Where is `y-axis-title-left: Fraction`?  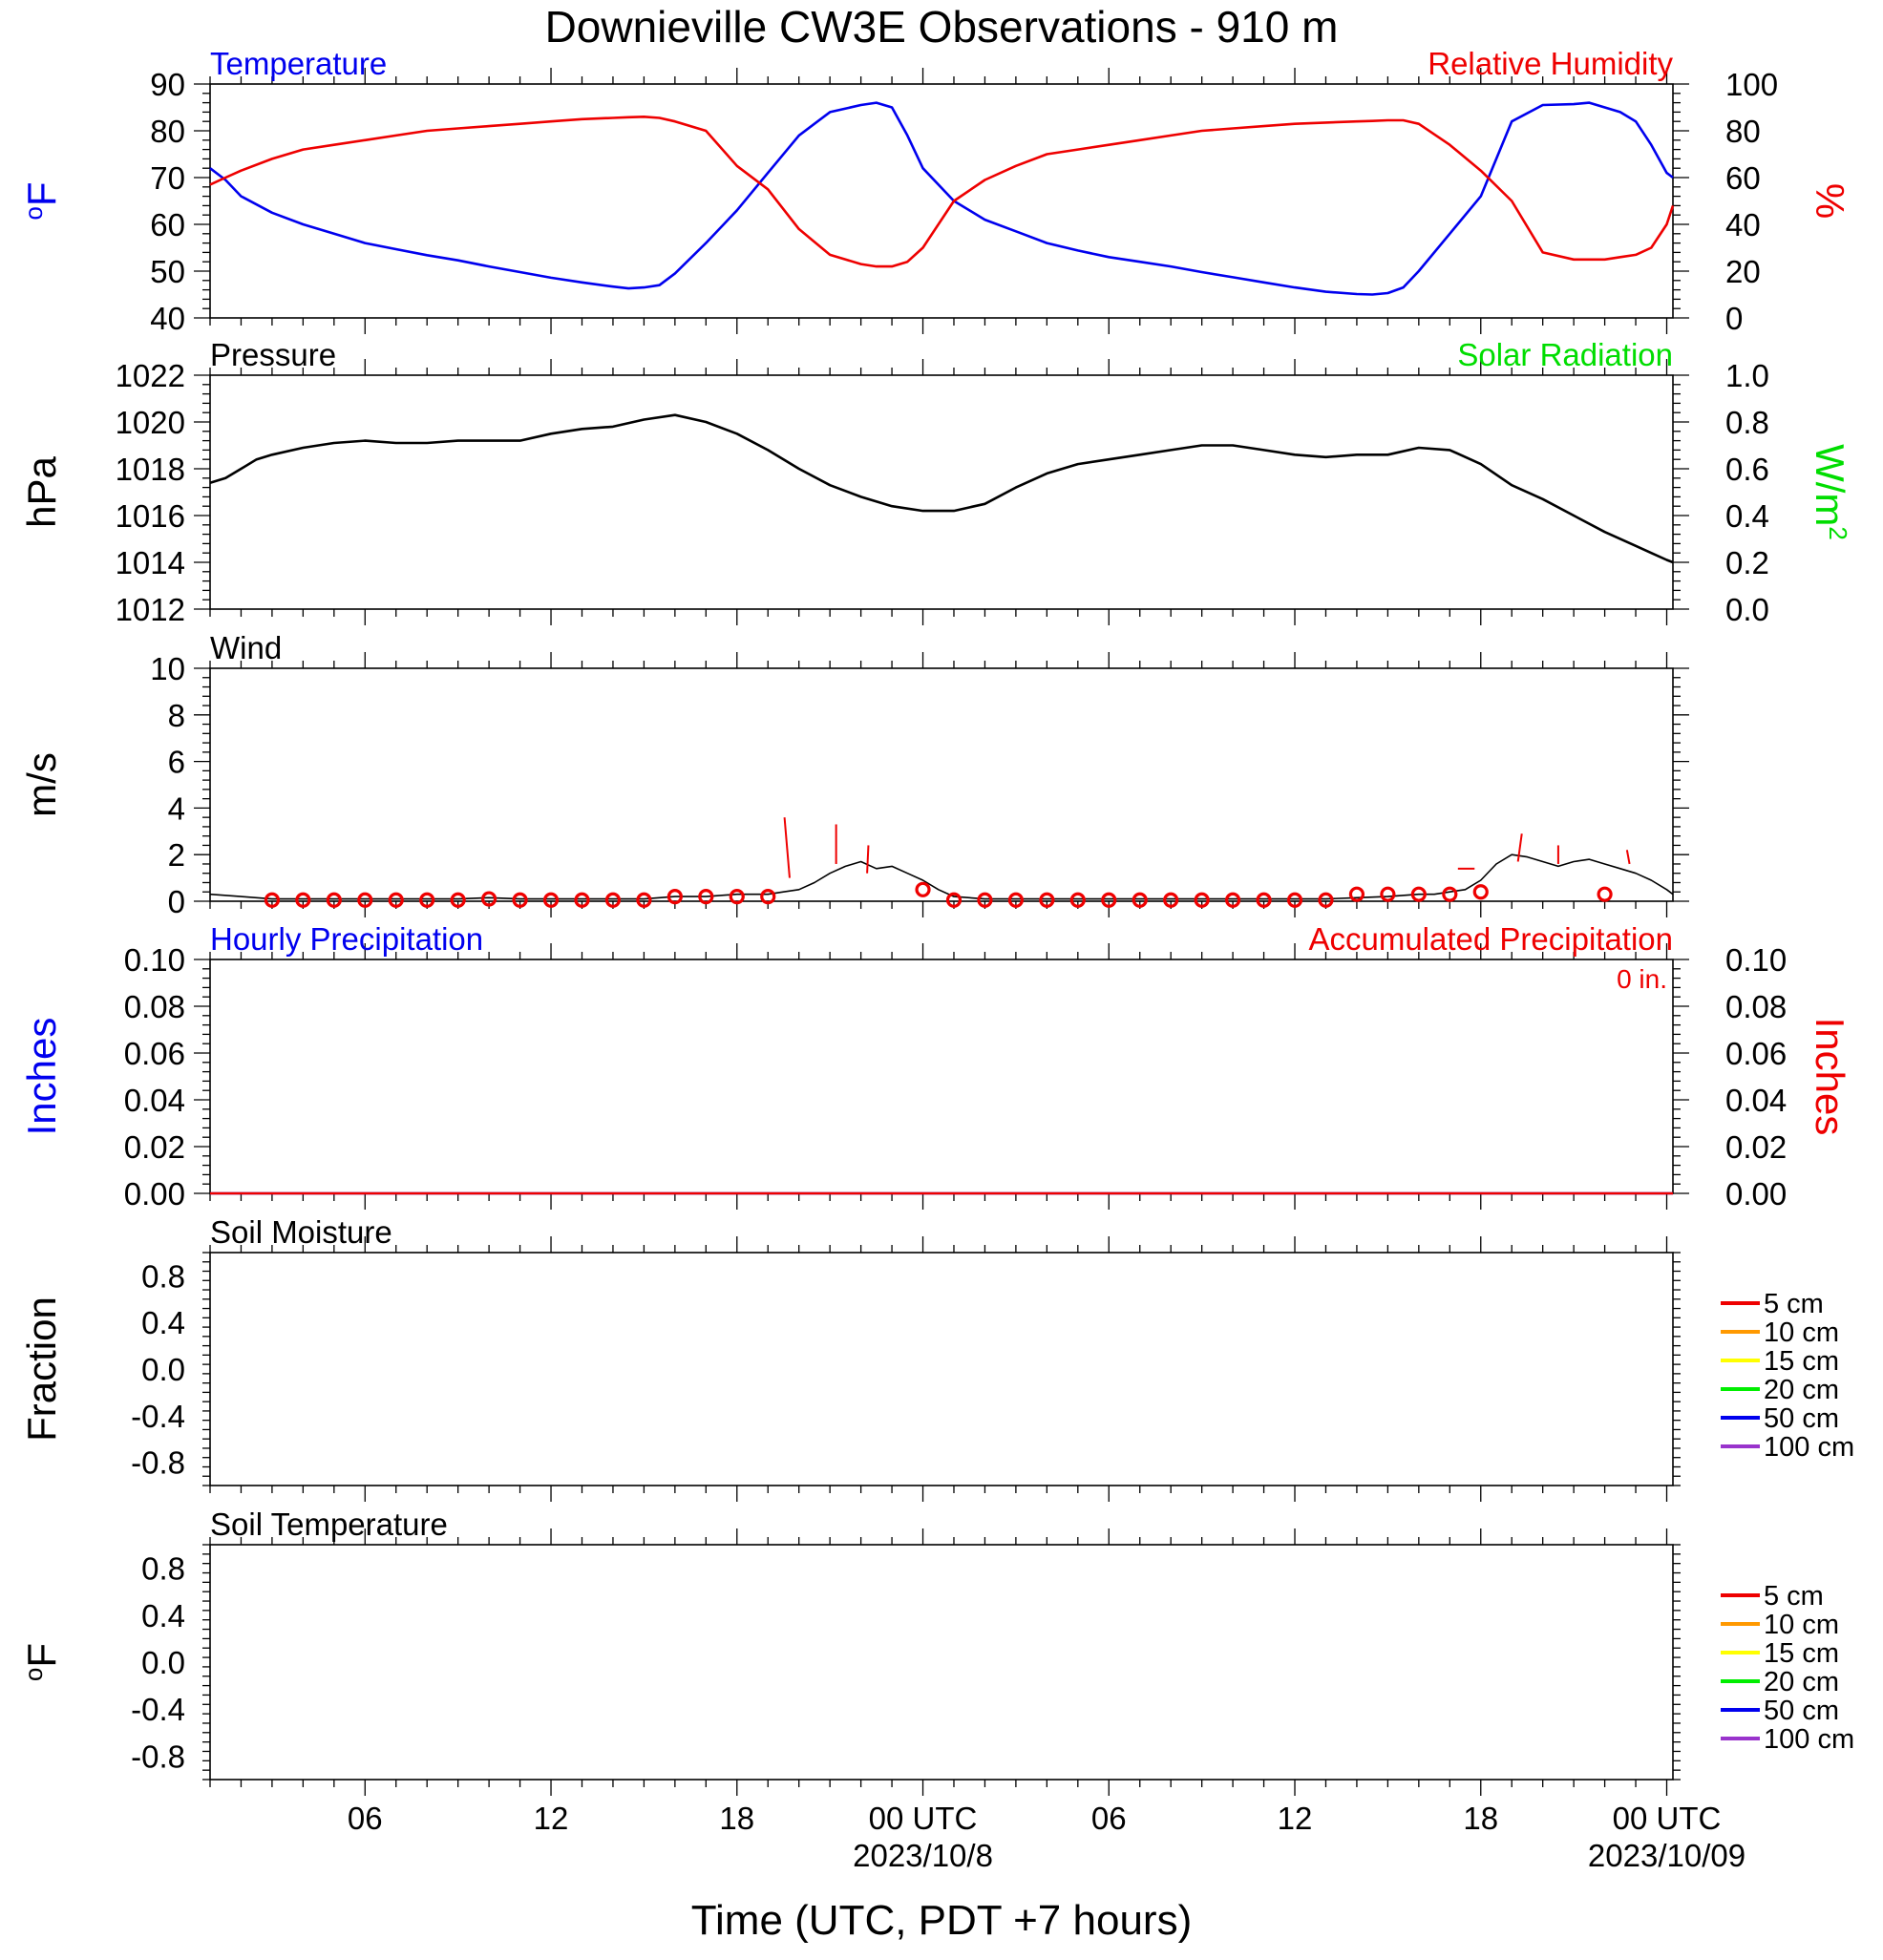
y-axis-title-left: Fraction is located at coordinates (41, 1369).